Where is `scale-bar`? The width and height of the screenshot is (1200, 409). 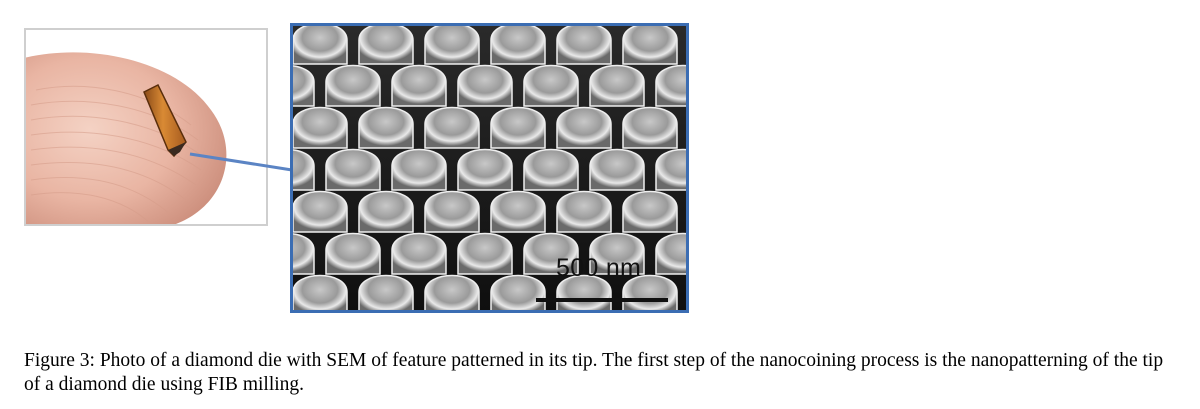
scale-bar is located at coordinates (602, 300).